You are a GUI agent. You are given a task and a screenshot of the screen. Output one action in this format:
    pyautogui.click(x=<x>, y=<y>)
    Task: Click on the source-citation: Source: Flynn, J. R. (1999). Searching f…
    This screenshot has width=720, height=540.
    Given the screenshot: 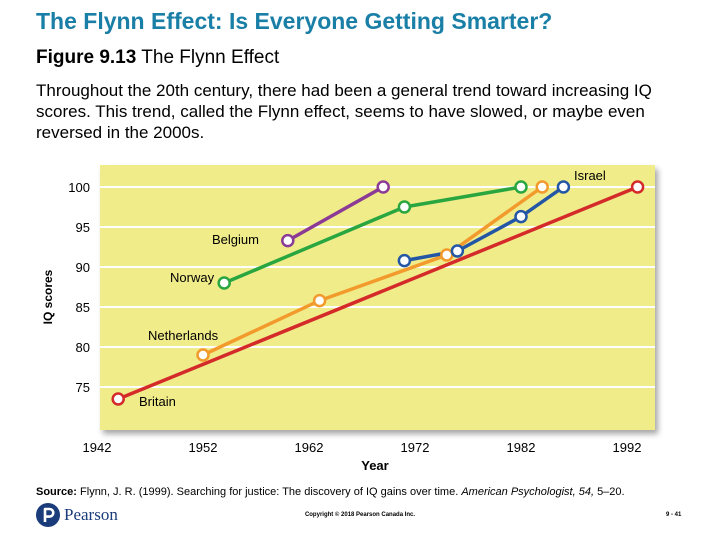 What is the action you would take?
    pyautogui.click(x=371, y=492)
    